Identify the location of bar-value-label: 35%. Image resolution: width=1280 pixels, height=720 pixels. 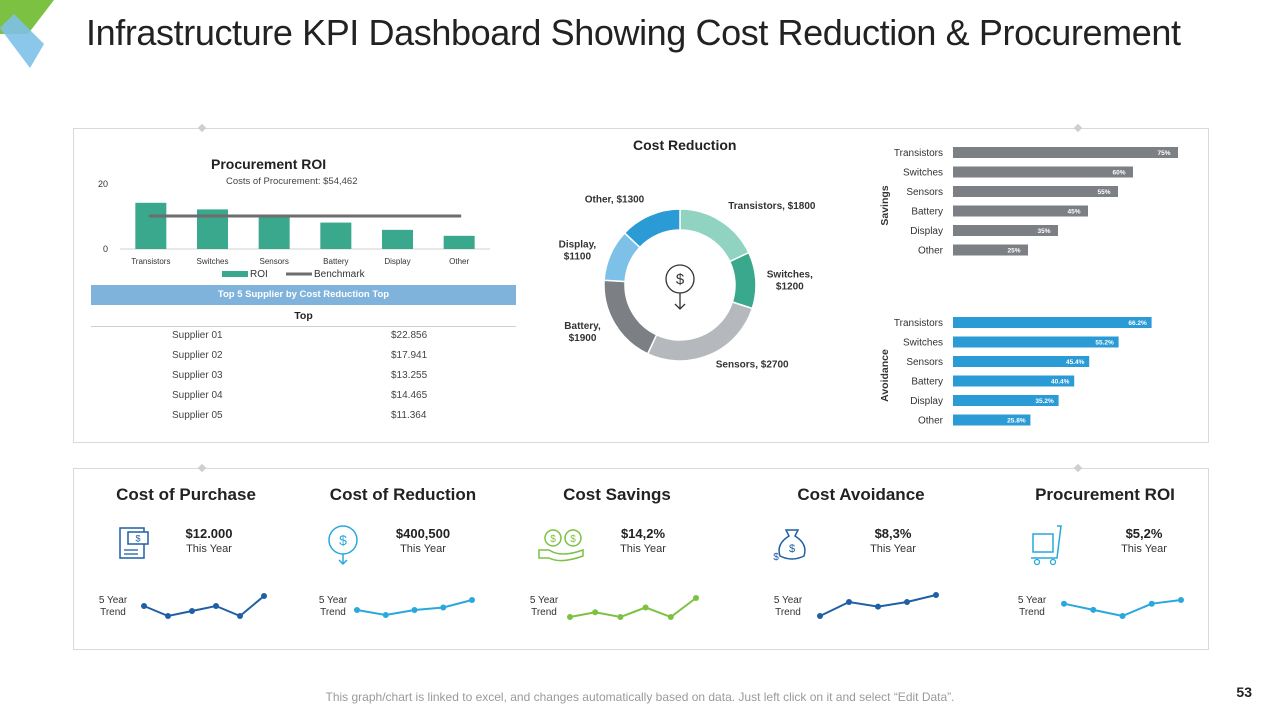
(1043, 231).